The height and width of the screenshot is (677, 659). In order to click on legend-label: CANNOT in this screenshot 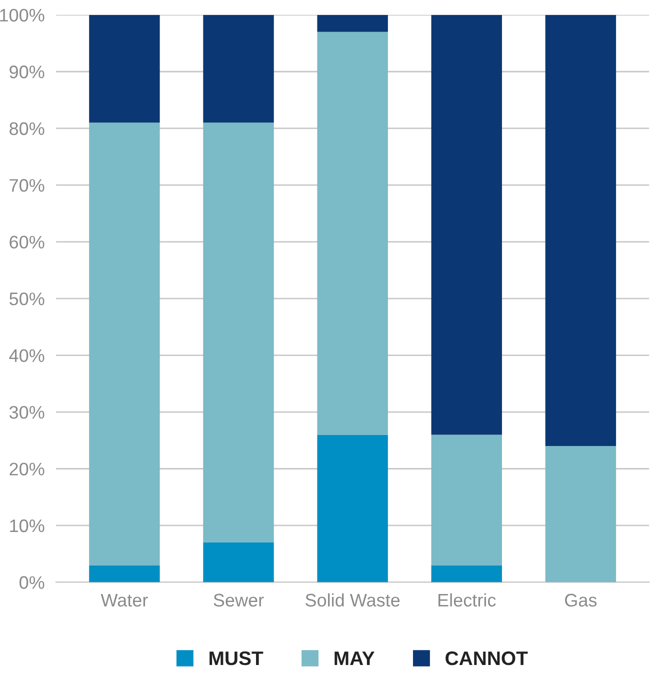, I will do `click(487, 658)`.